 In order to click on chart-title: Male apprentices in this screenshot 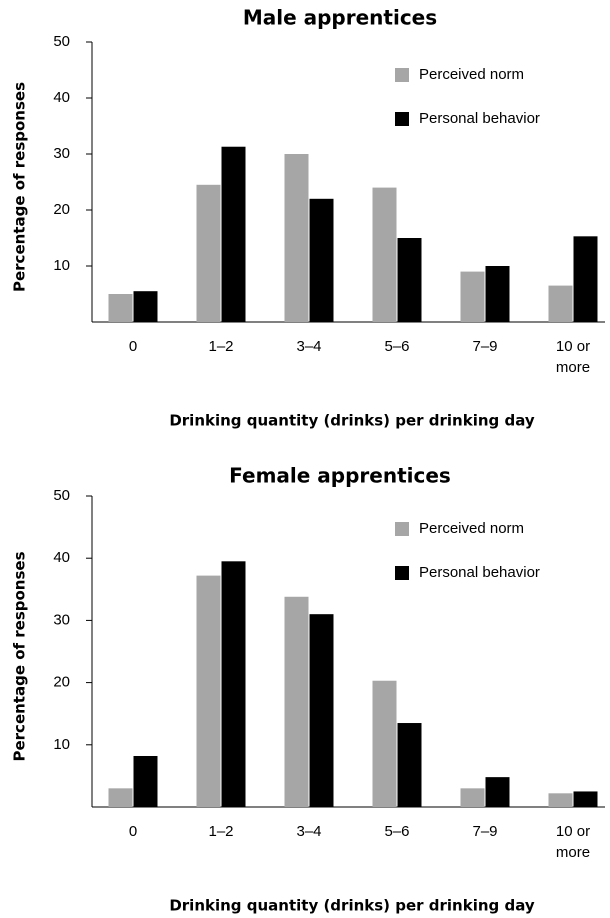, I will do `click(340, 18)`.